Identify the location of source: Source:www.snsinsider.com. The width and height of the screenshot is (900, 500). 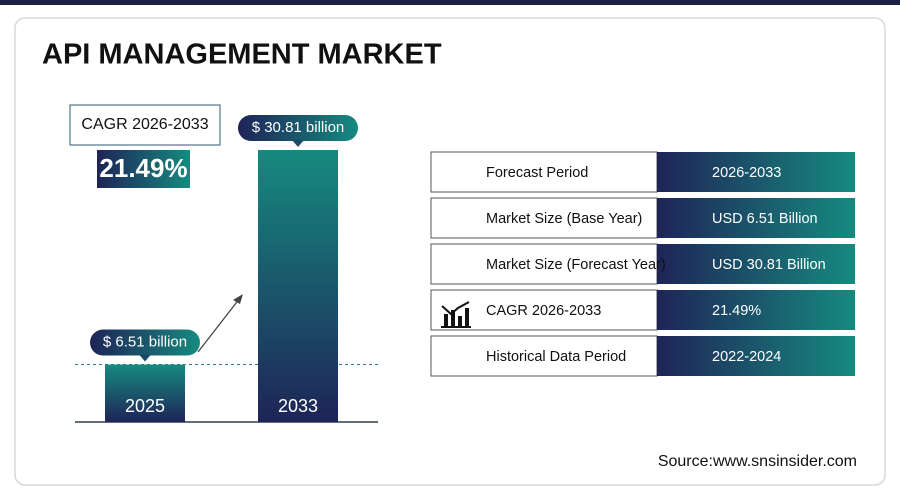
(757, 461).